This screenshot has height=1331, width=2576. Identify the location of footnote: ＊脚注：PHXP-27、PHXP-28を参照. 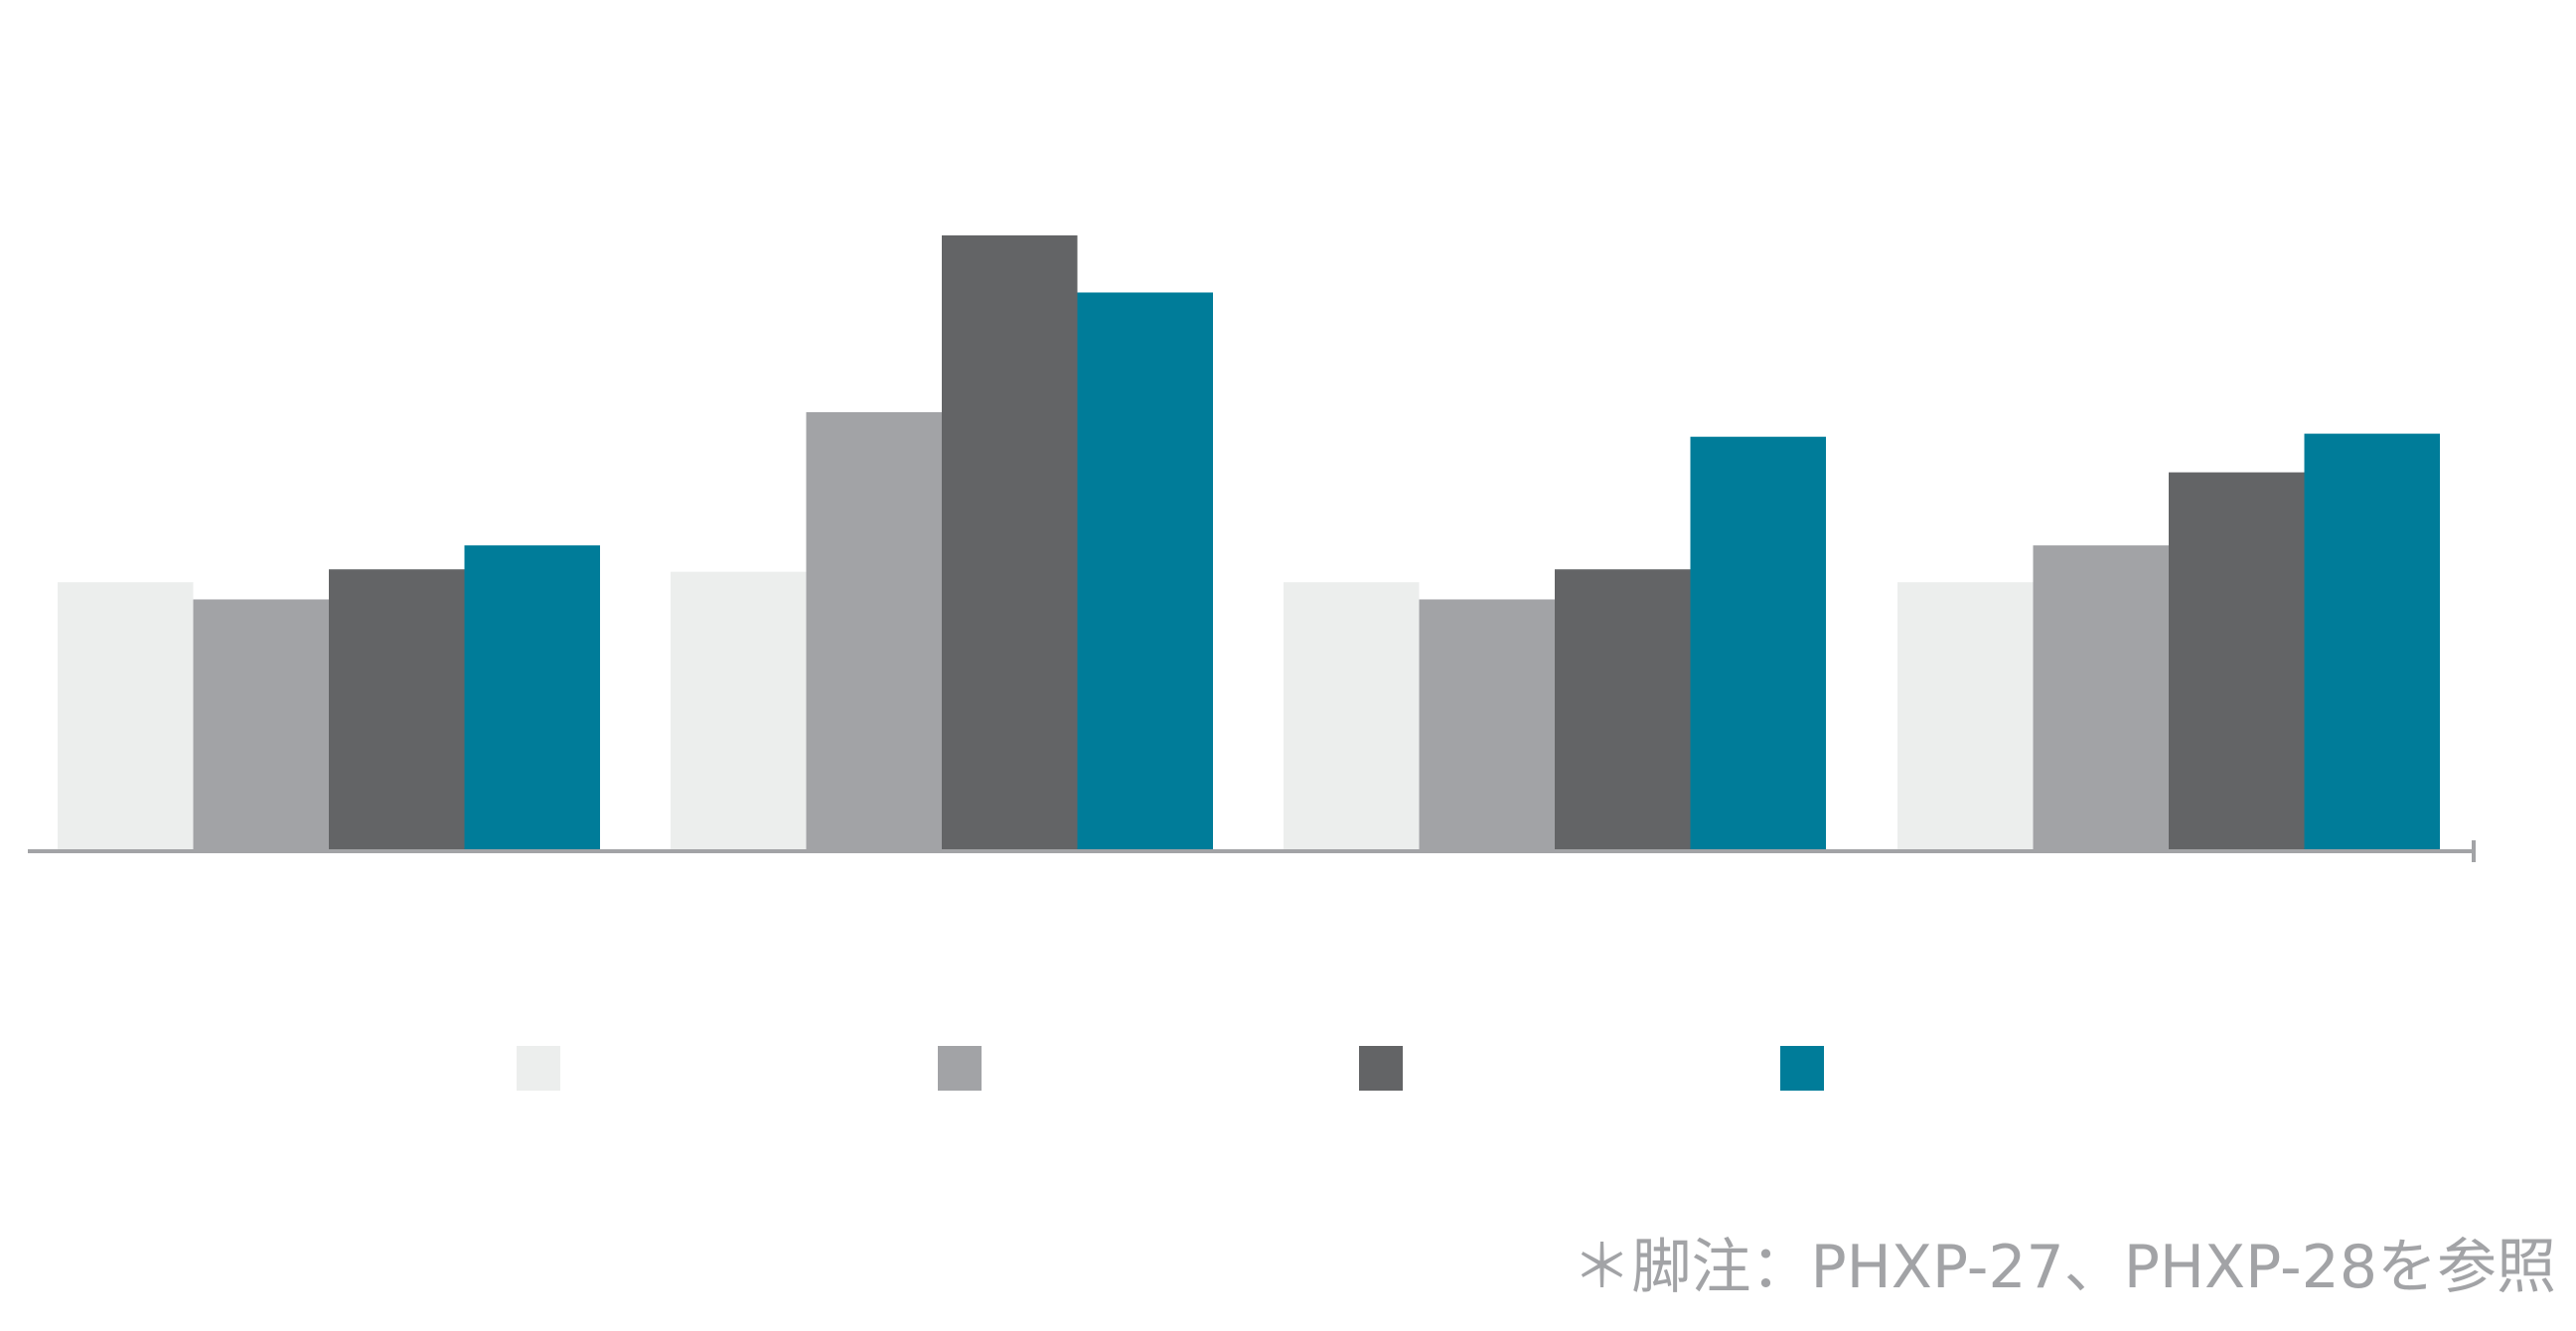
(2064, 1268).